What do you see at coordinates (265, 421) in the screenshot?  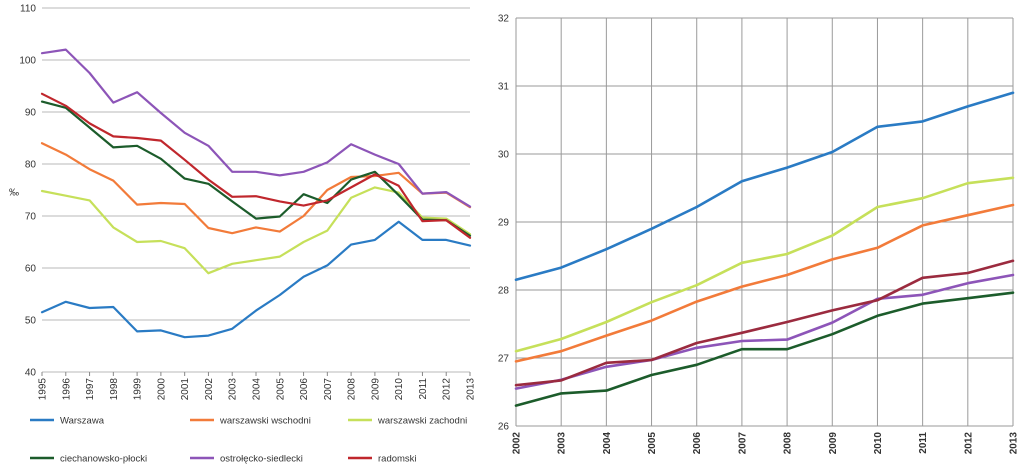 I see `legend-label-warszawski-wschodni: warszawski wschodni` at bounding box center [265, 421].